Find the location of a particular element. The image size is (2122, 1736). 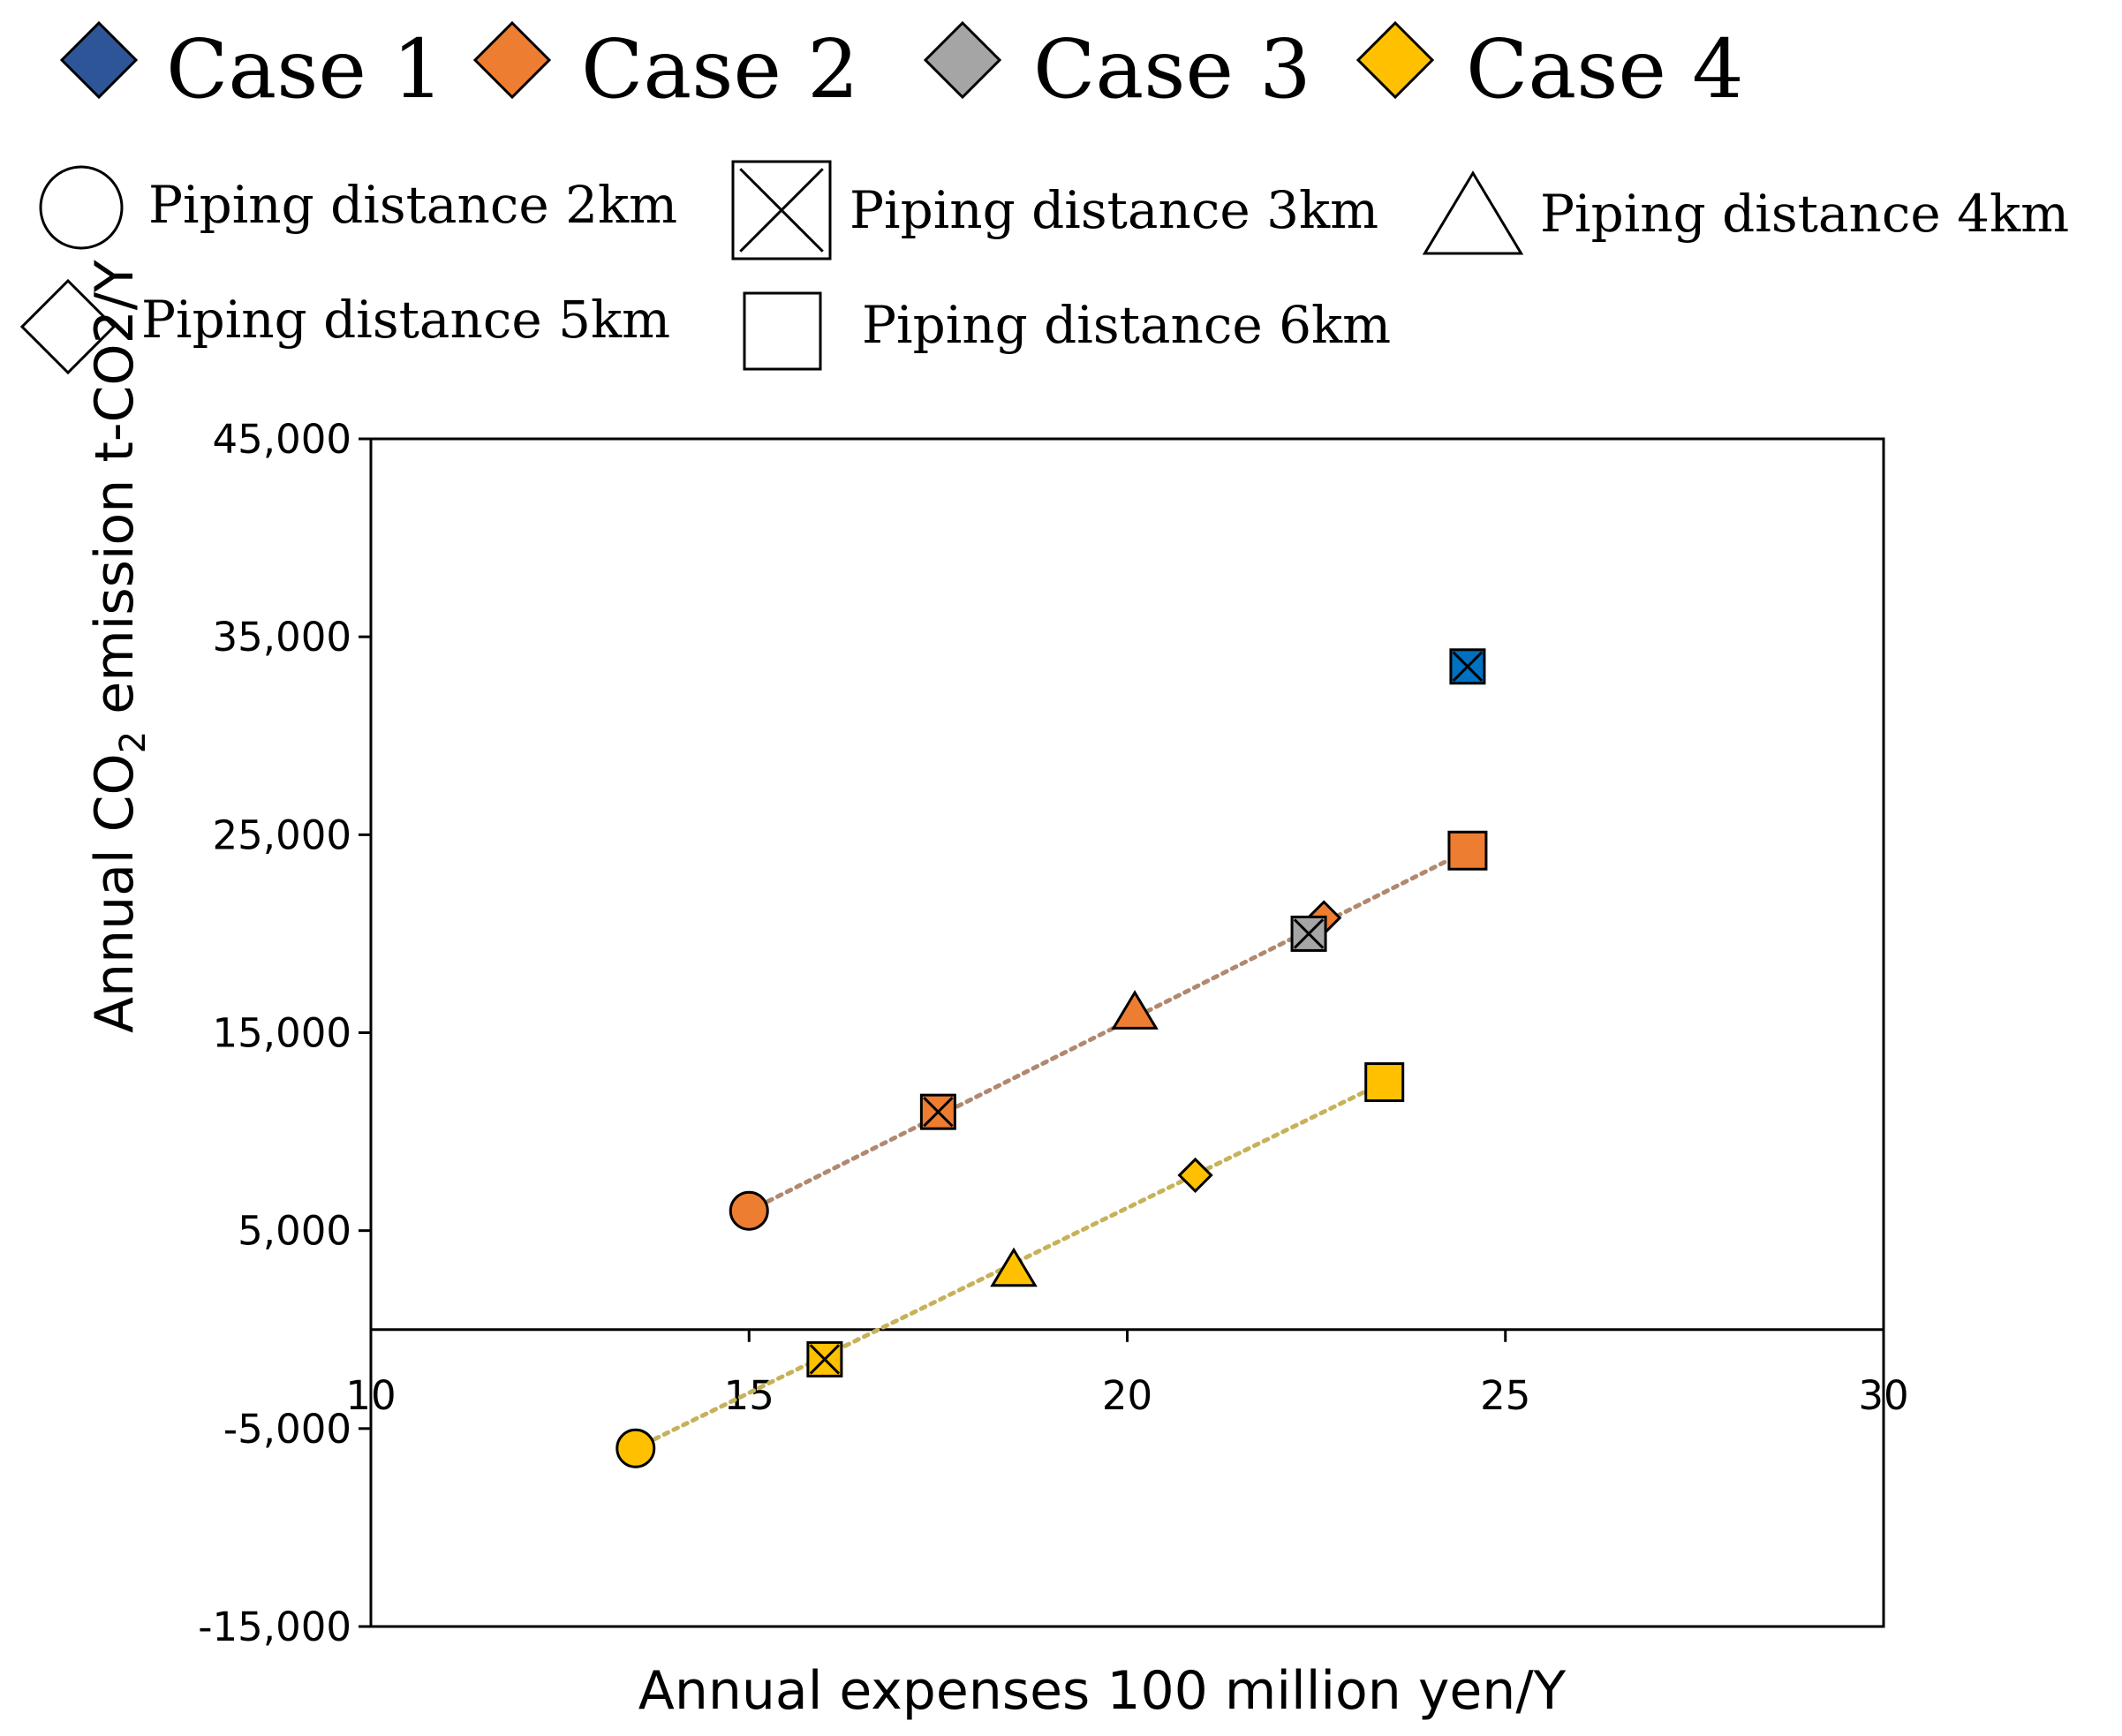

x-axis: 10 15 20 25 30 is located at coordinates (1127, 1374).